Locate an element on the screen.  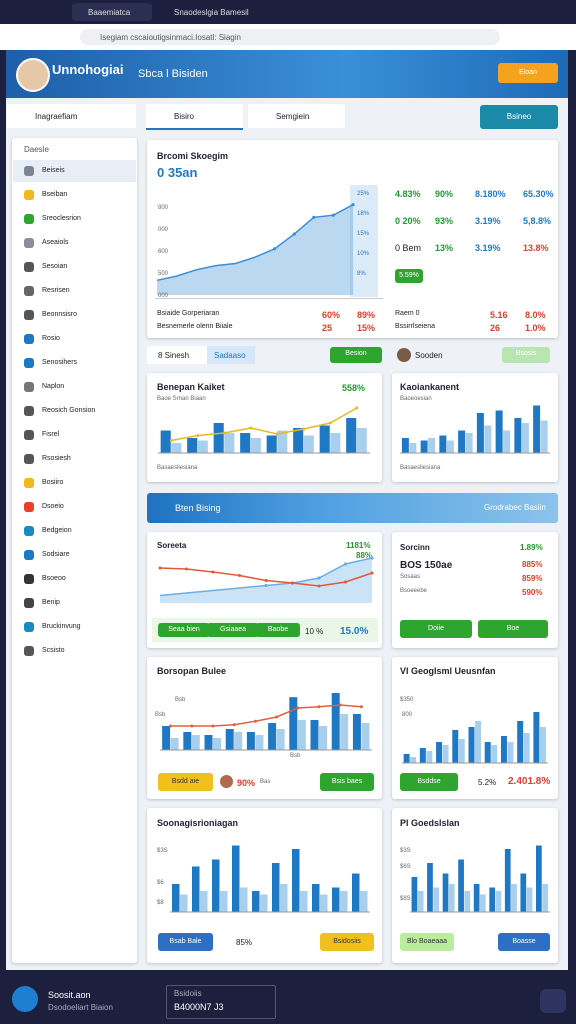
card-title: Kaoiankanent is located at coordinates (430, 387).